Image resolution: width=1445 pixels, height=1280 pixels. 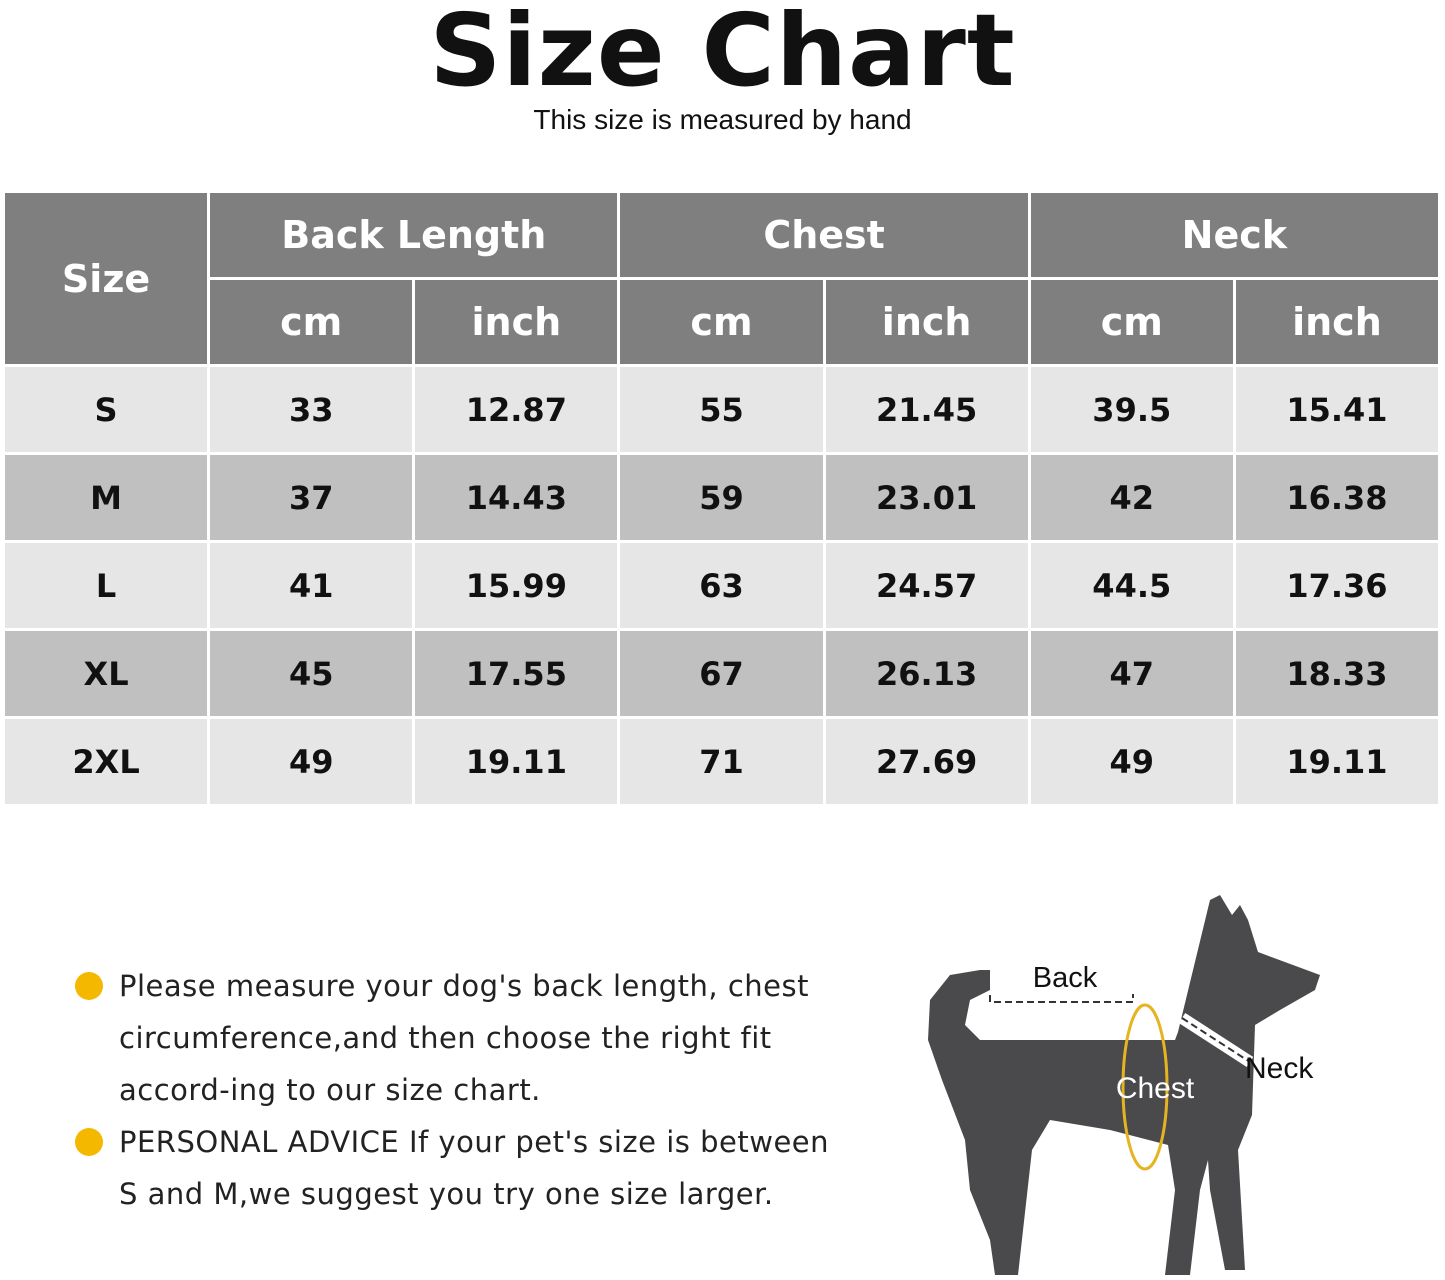 I want to click on measurement-cell: 16.38, so click(x=1337, y=497).